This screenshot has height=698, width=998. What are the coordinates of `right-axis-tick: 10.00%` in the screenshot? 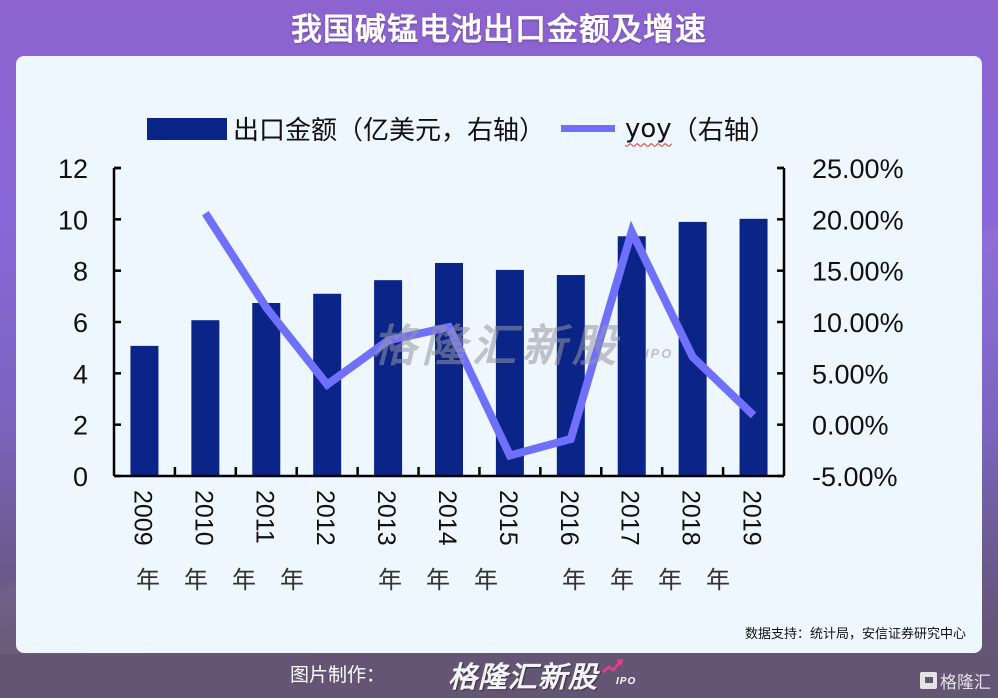 It's located at (858, 323).